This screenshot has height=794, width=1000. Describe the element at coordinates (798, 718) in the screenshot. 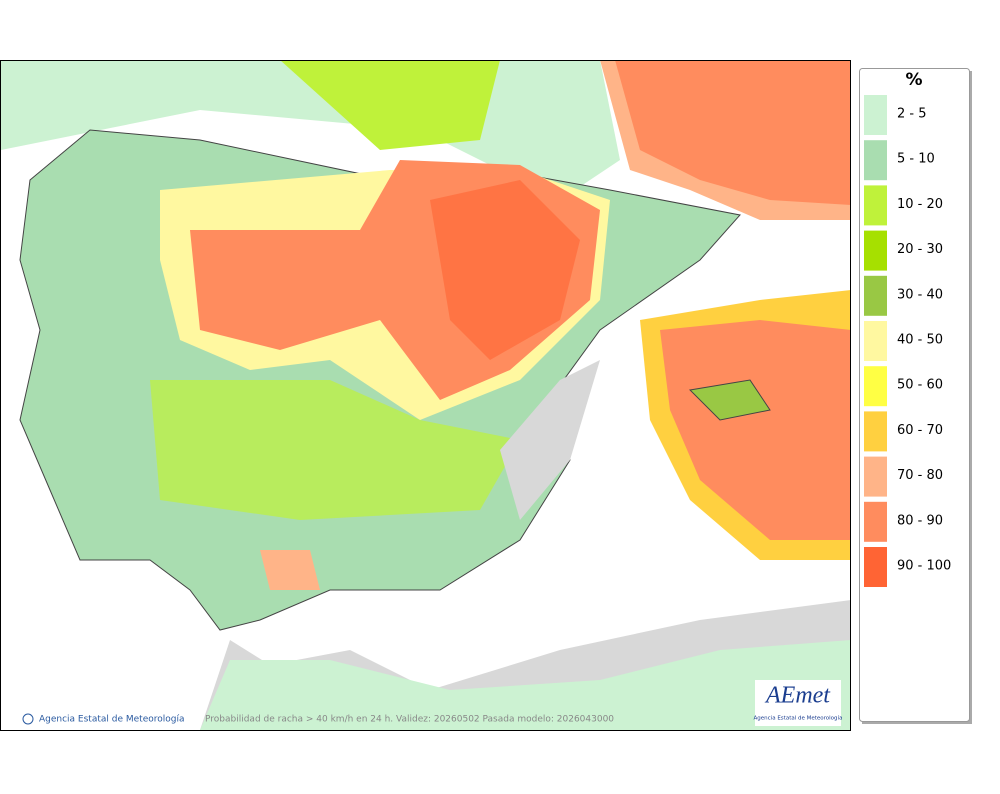

I see `logo-subtitle: Agencia Estatal de Meteorología` at that location.